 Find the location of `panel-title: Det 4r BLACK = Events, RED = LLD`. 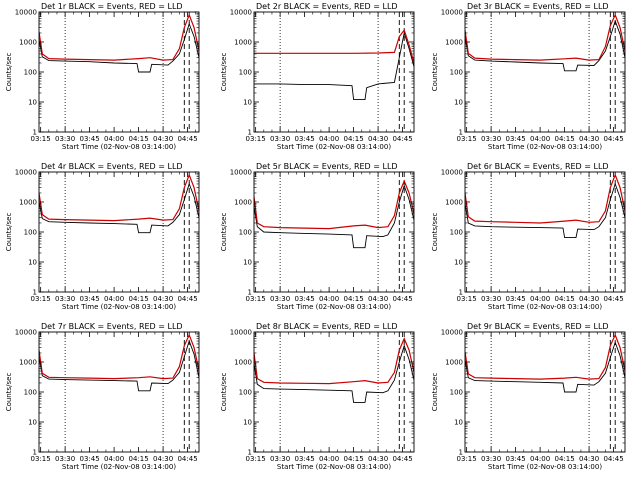

panel-title: Det 4r BLACK = Events, RED = LLD is located at coordinates (112, 166).